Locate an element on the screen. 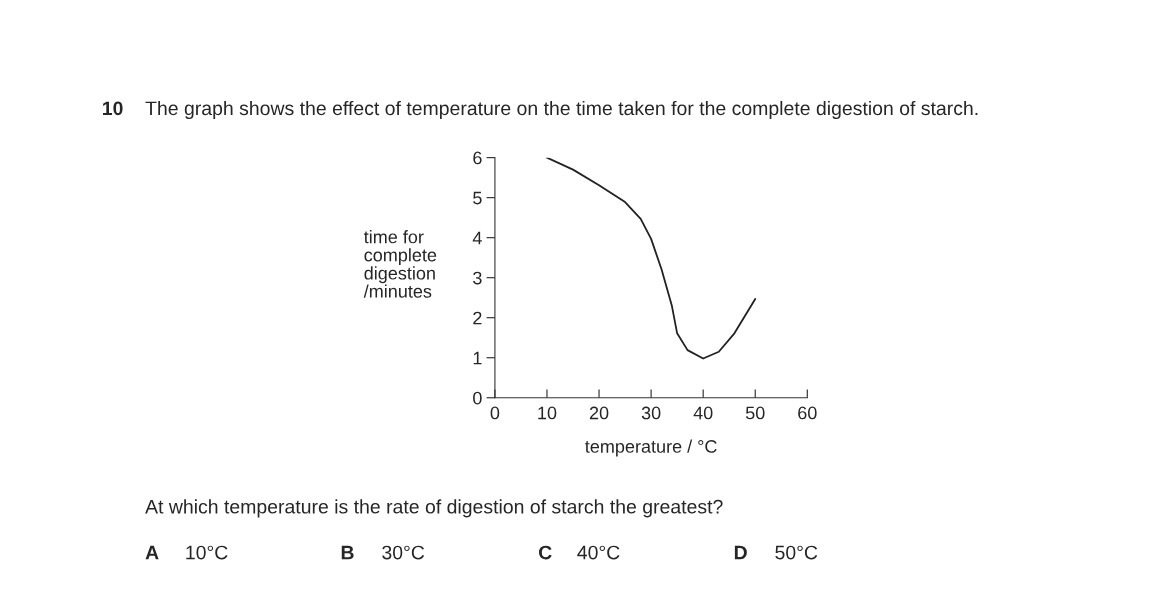  text: D is located at coordinates (740, 552).